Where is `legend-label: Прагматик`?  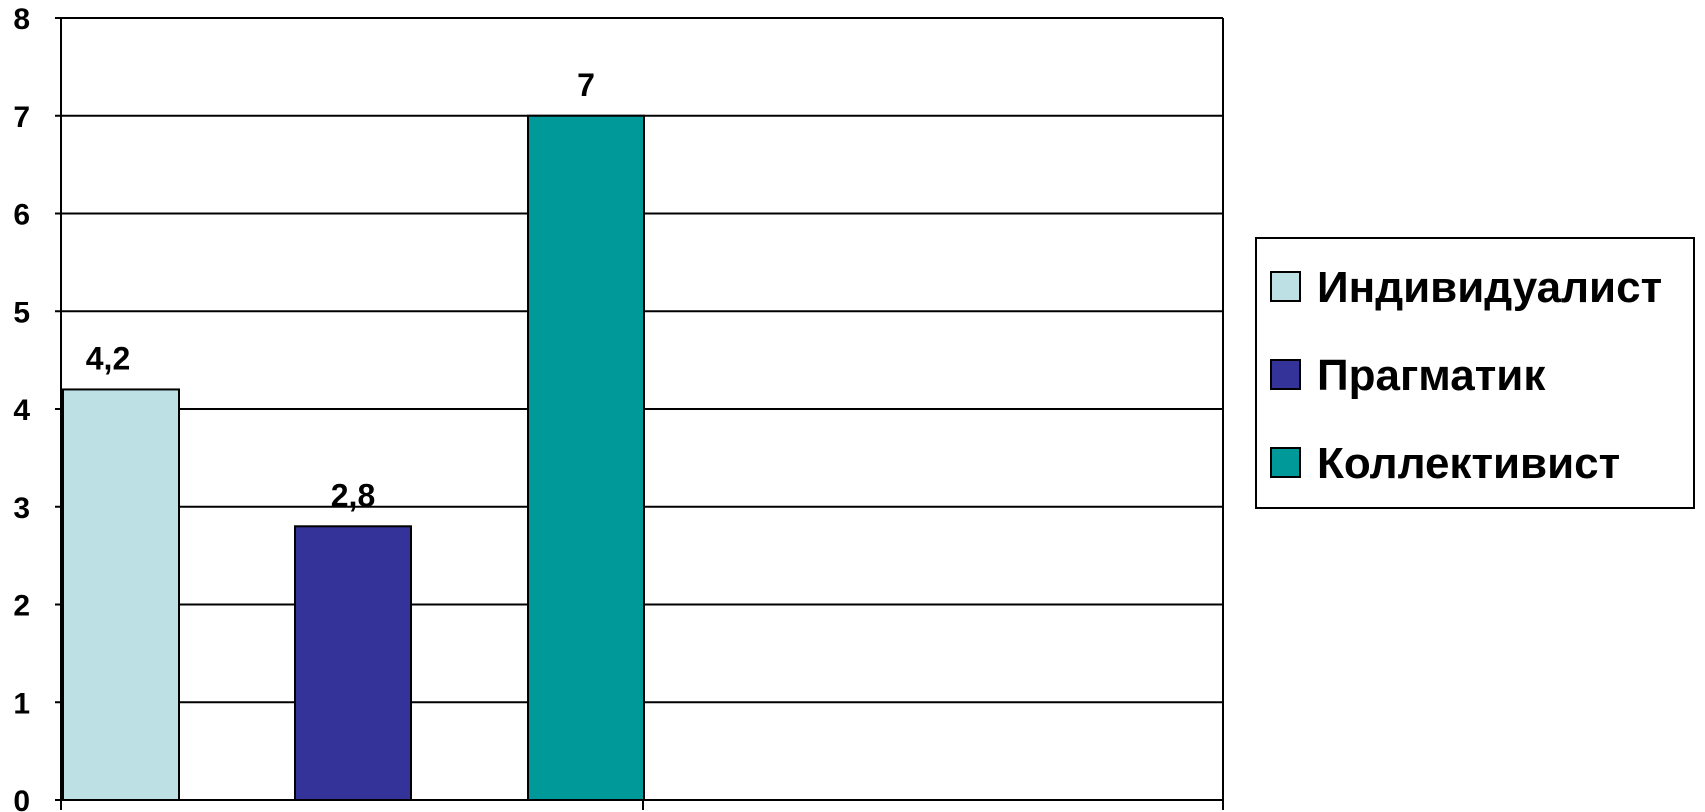 legend-label: Прагматик is located at coordinates (1431, 375).